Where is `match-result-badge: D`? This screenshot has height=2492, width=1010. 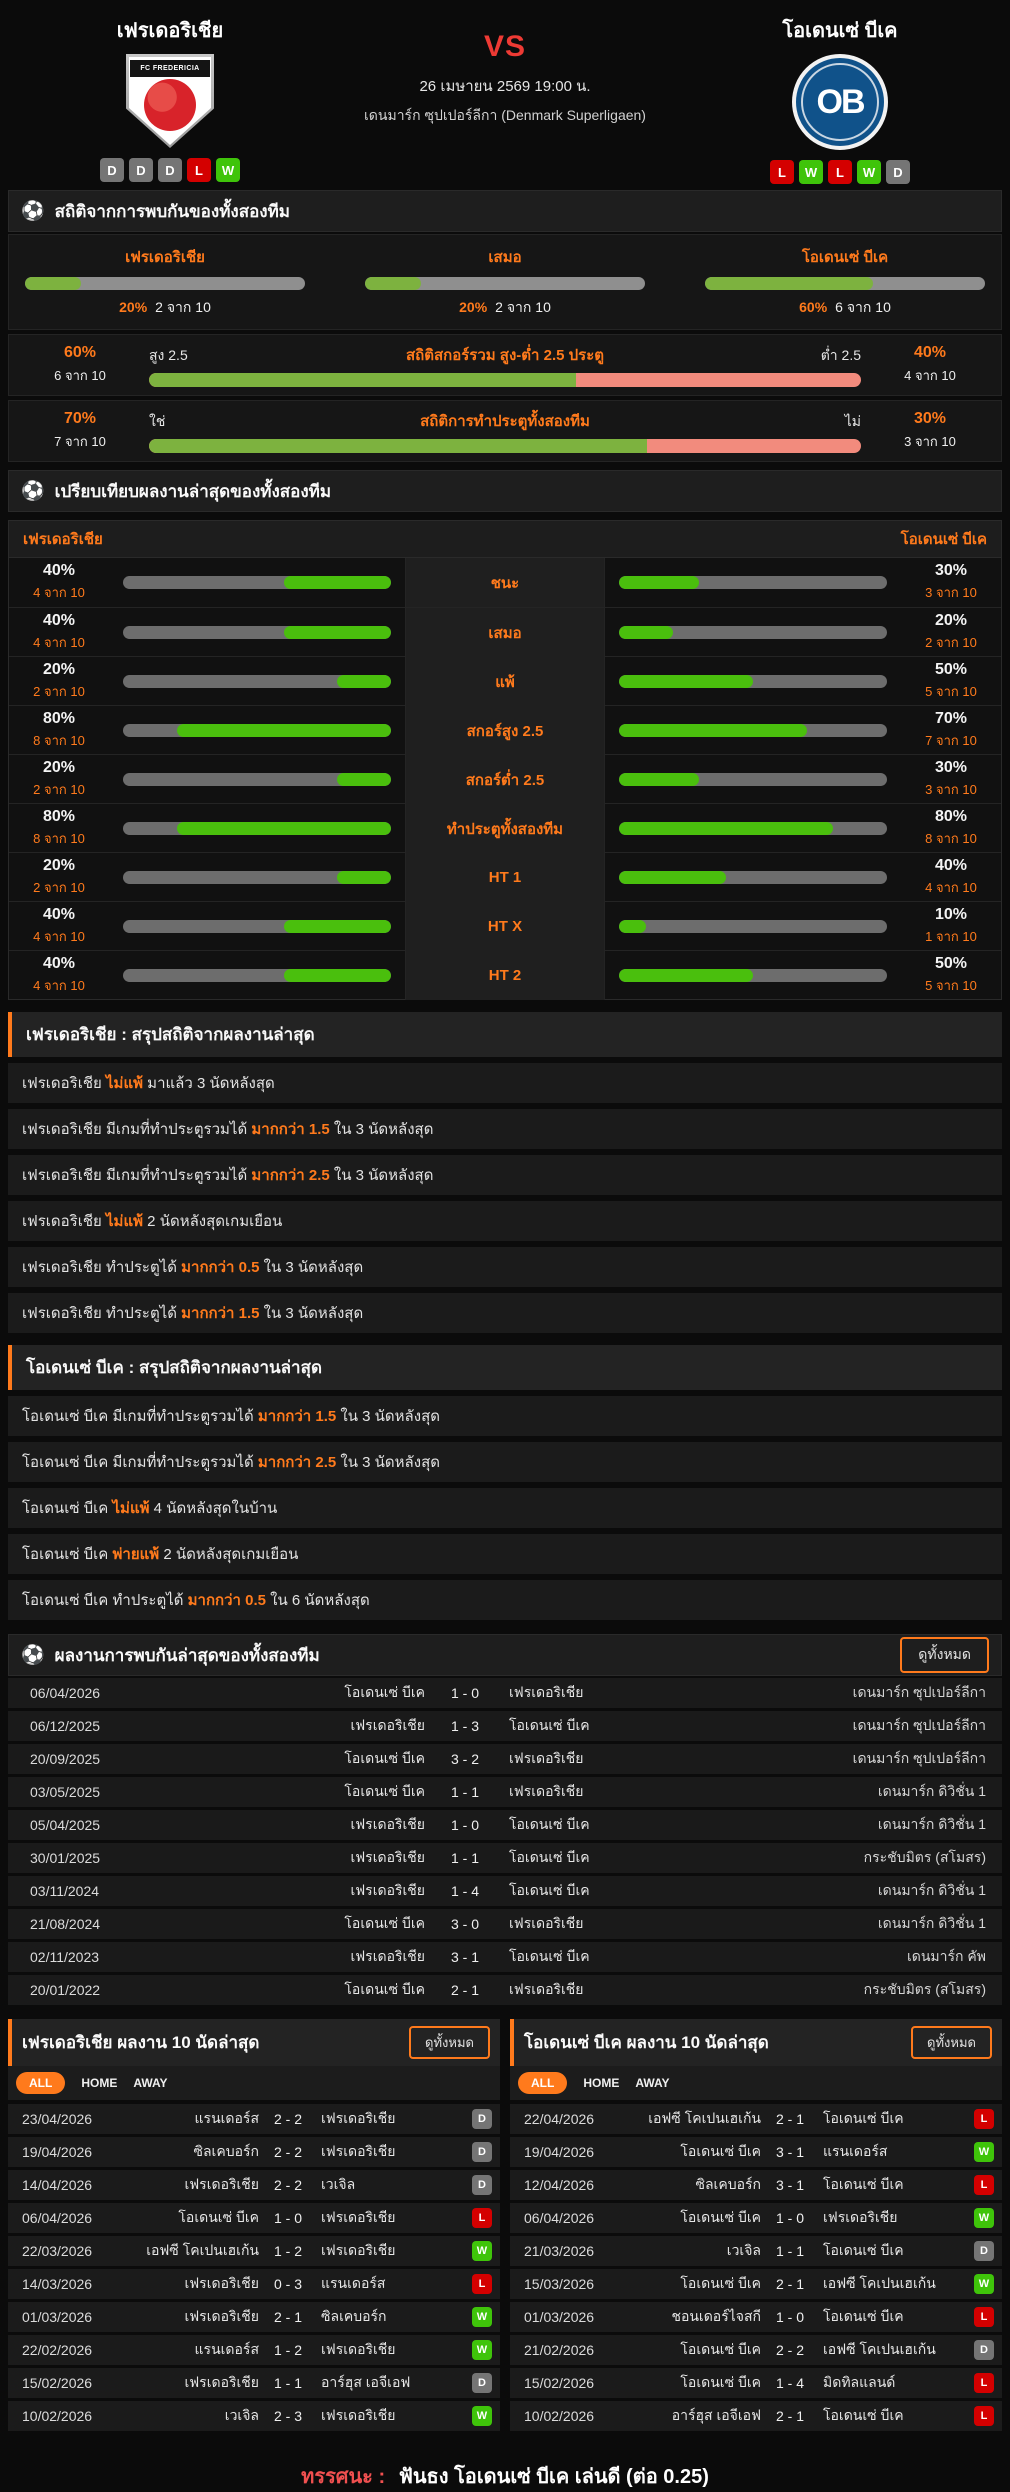 match-result-badge: D is located at coordinates (482, 2152).